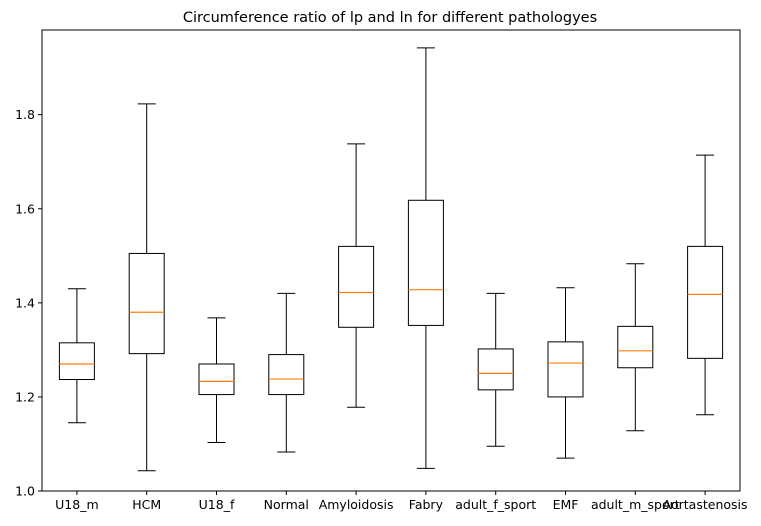 The height and width of the screenshot is (526, 761). Describe the element at coordinates (286, 504) in the screenshot. I see `x-tick-label: Normal` at that location.